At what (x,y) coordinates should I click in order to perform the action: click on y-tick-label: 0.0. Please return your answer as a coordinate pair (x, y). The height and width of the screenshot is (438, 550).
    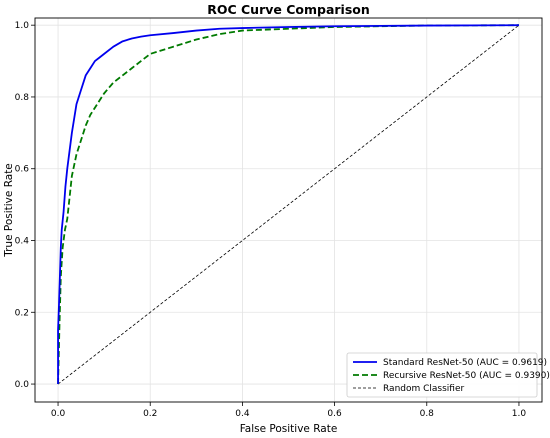
    Looking at the image, I should click on (22, 385).